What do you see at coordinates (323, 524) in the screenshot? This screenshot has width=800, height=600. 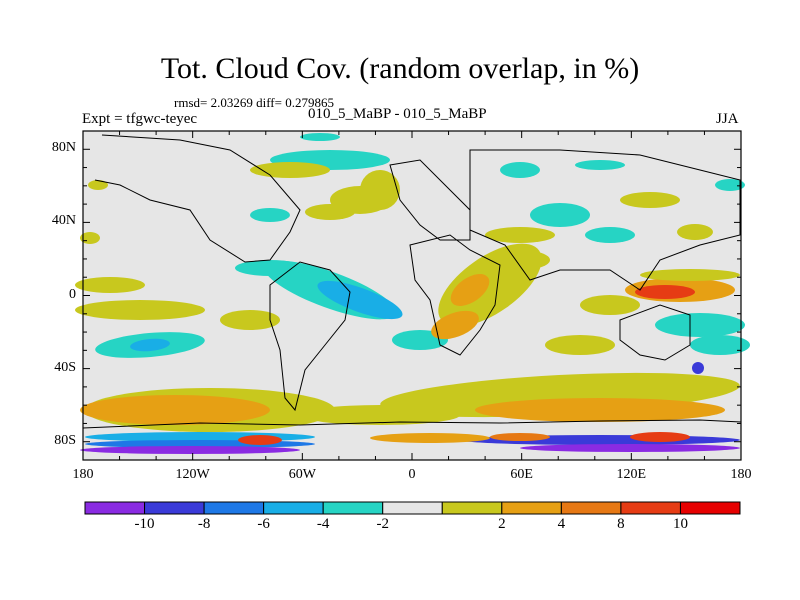 I see `colorbar-label: -4` at bounding box center [323, 524].